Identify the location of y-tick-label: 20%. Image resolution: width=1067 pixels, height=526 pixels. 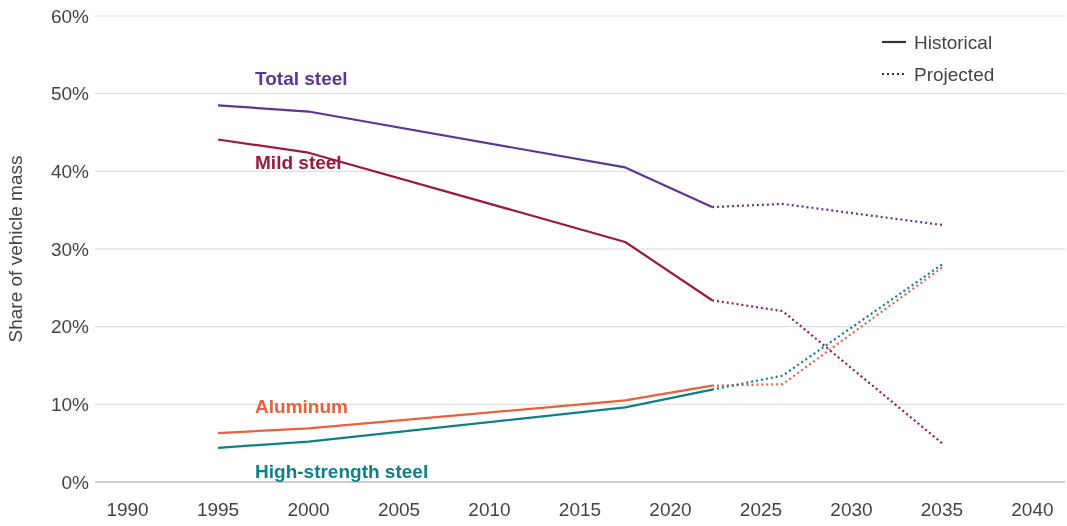
(70, 327).